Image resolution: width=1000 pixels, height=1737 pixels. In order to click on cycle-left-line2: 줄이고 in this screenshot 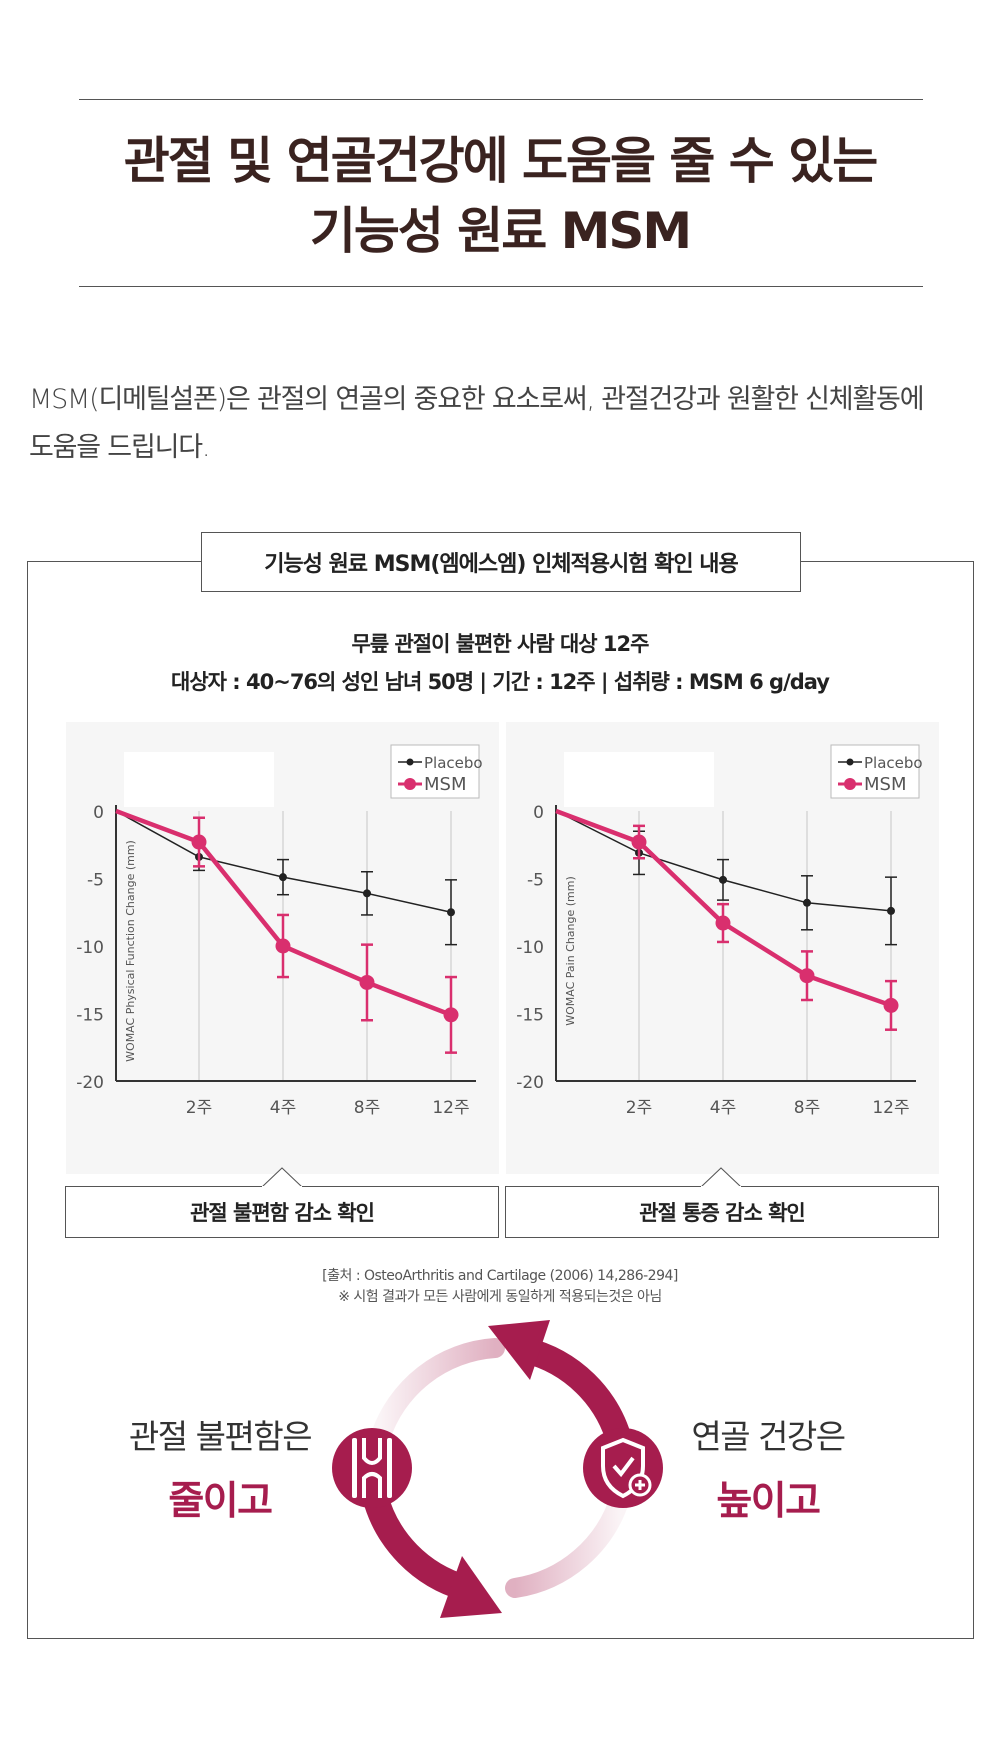, I will do `click(220, 1501)`.